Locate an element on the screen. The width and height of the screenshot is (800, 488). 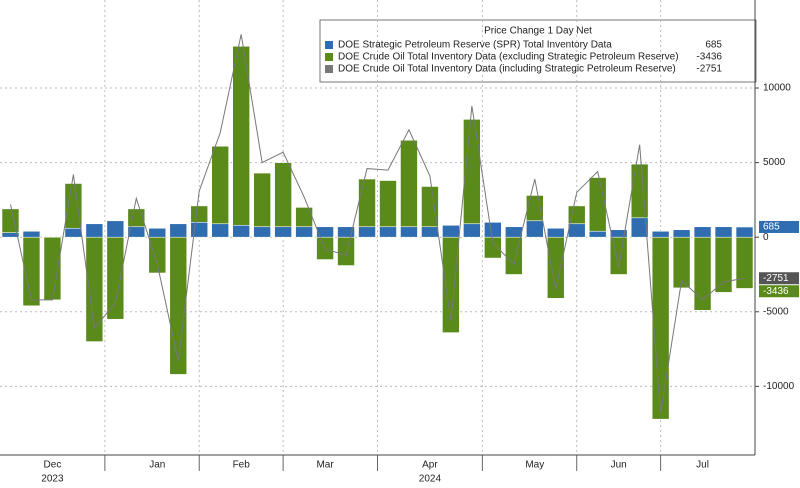
x-tick-label: May is located at coordinates (534, 465).